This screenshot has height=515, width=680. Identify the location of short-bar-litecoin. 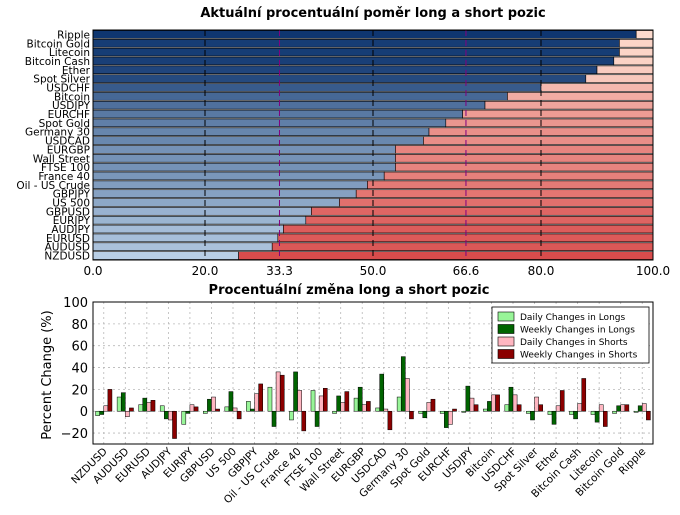
(636, 52).